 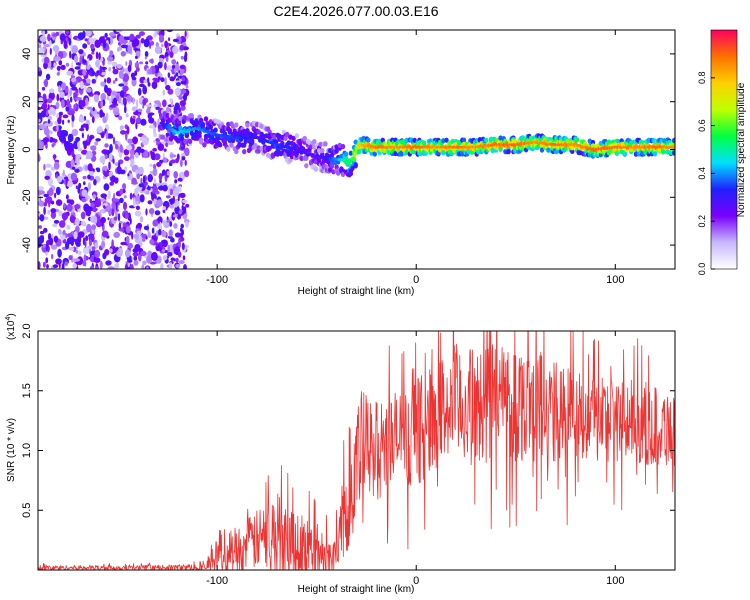 I want to click on figure-title: C2E4.2026.077.00.03.E16, so click(x=355, y=11).